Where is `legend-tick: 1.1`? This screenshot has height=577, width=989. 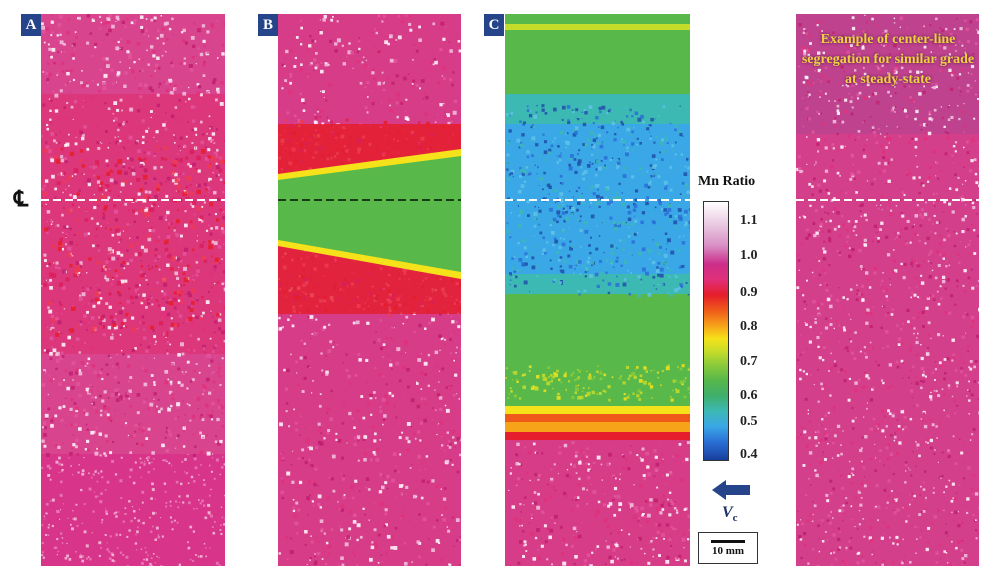
legend-tick: 1.1 is located at coordinates (749, 220).